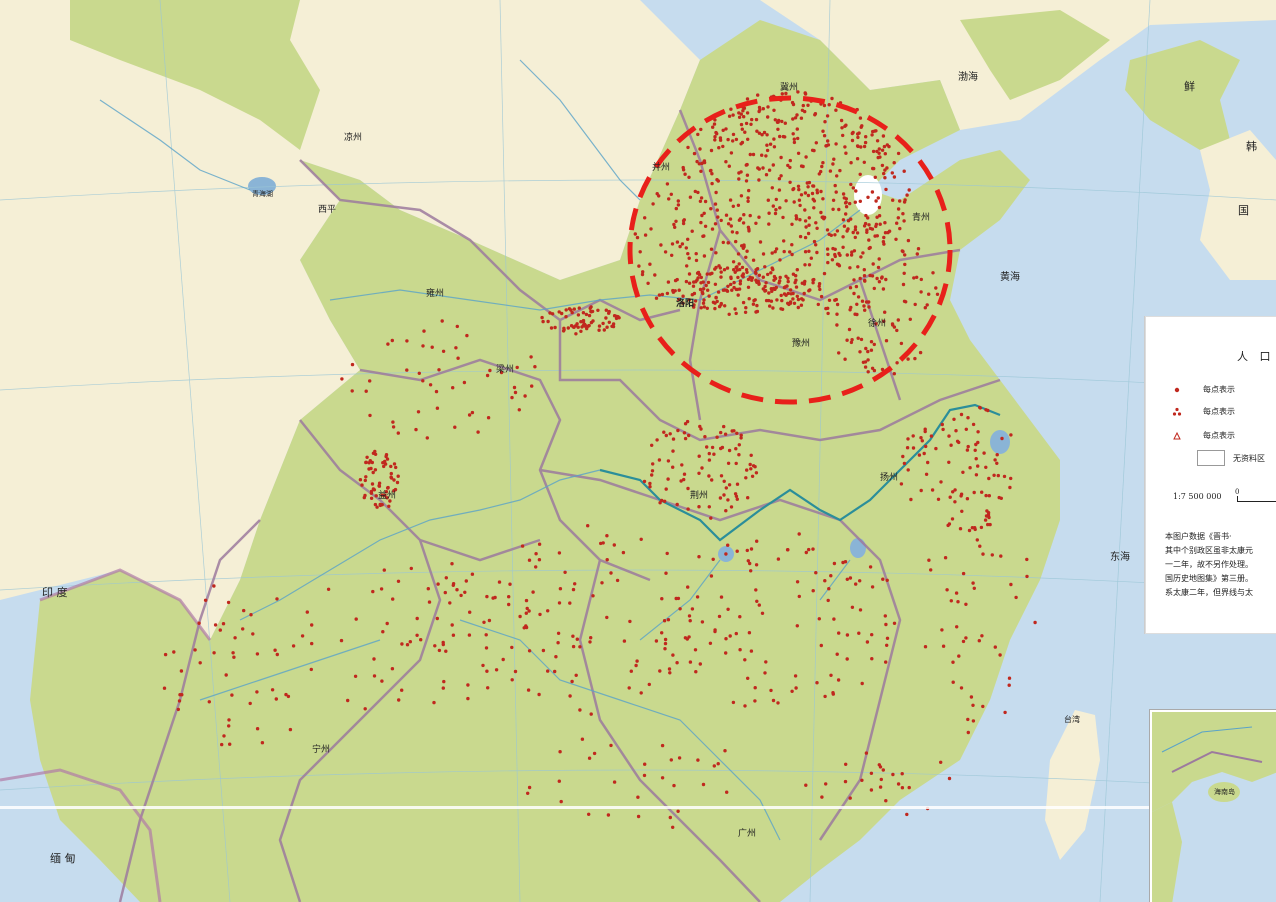 The height and width of the screenshot is (902, 1276). I want to click on label-india: 印 度, so click(55, 592).